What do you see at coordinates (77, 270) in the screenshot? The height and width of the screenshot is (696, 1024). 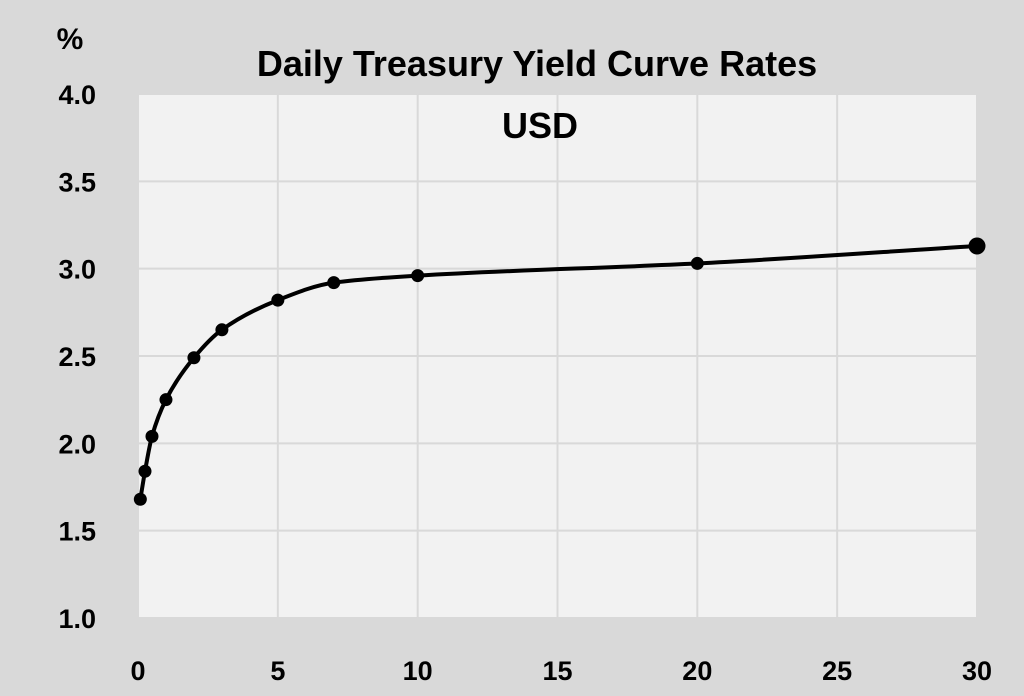 I see `y-tick-label: 3.0` at bounding box center [77, 270].